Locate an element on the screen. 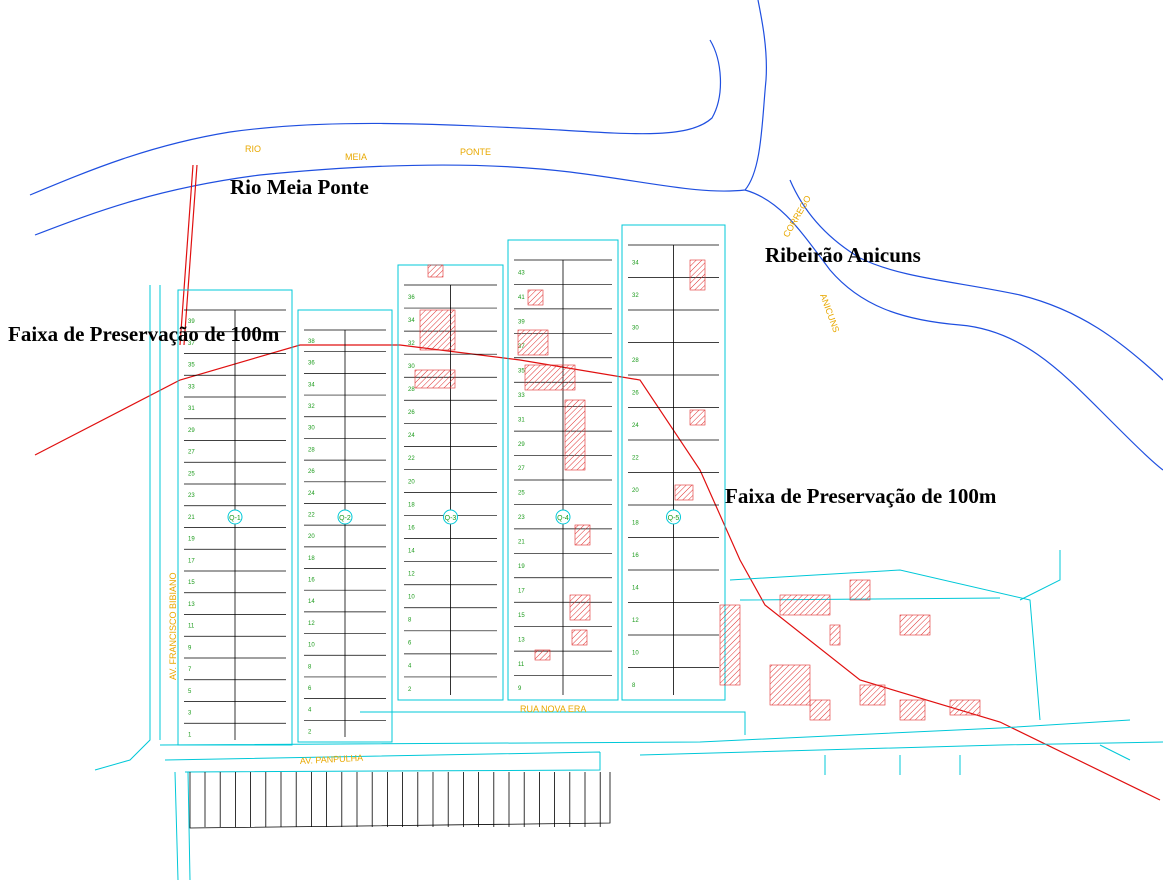 Image resolution: width=1163 pixels, height=896 pixels. lot-number: 41 is located at coordinates (521, 298).